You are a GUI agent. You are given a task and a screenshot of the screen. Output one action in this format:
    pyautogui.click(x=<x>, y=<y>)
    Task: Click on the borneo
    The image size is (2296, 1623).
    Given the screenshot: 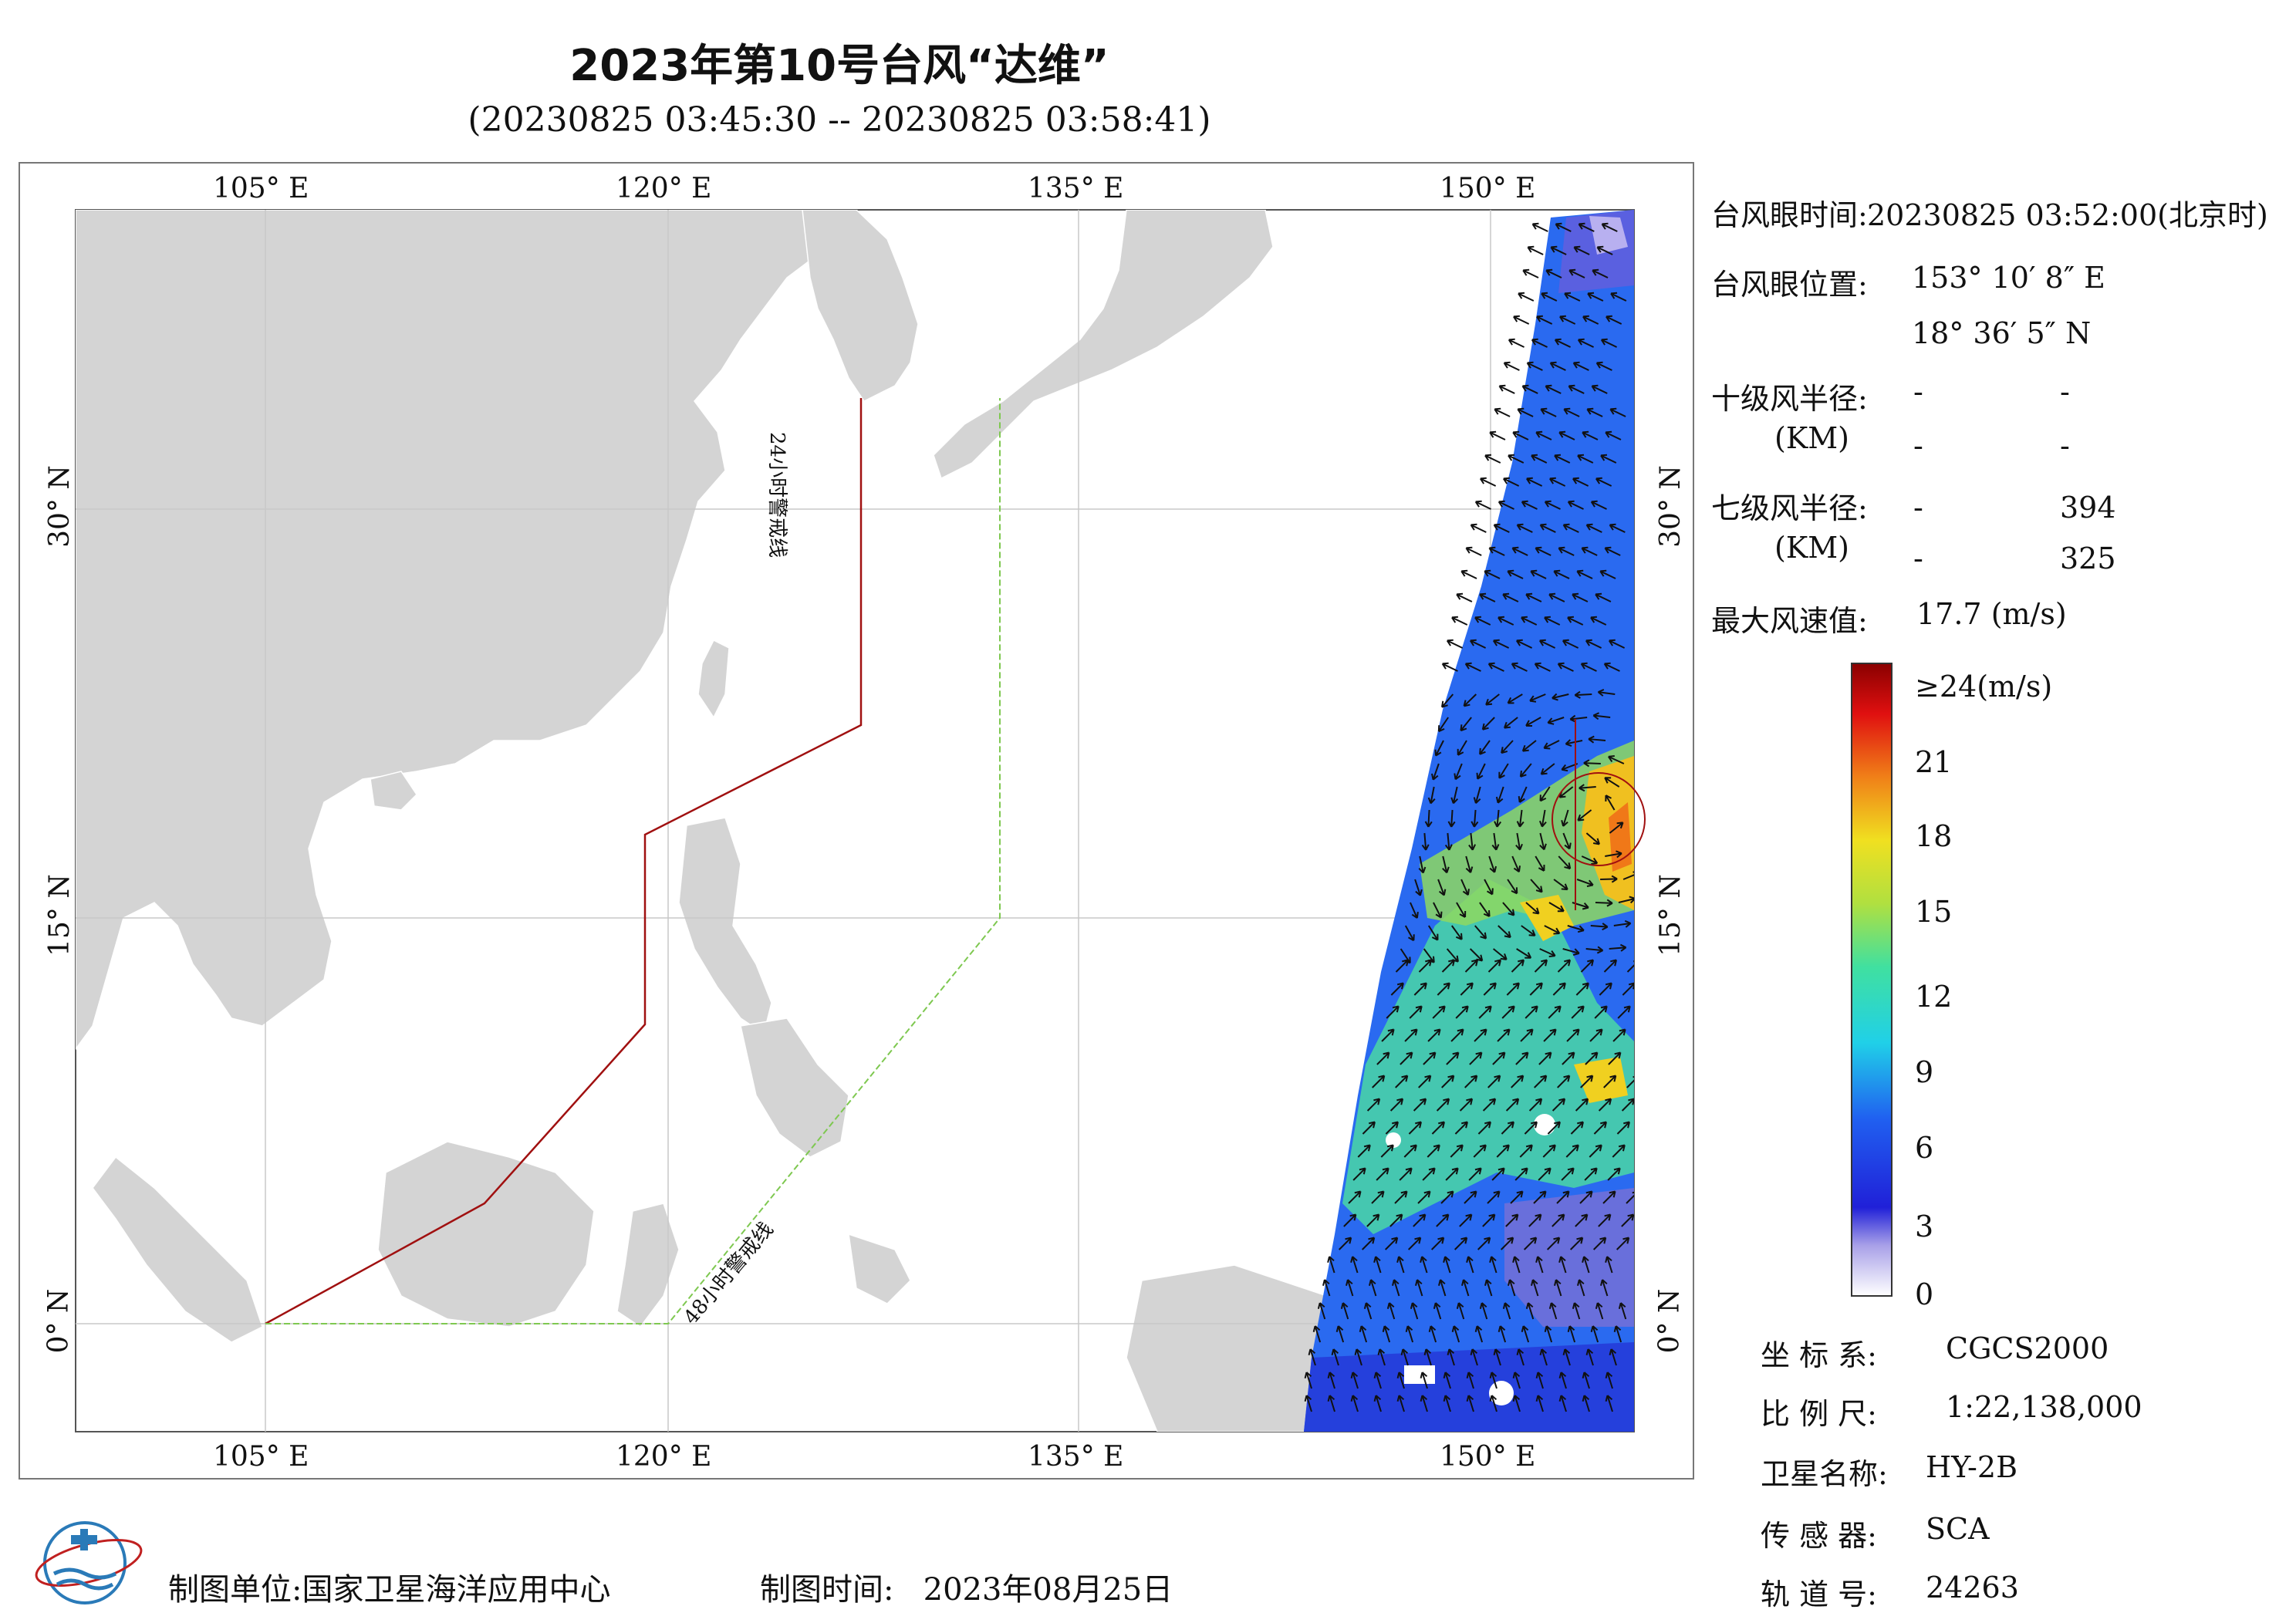 What is the action you would take?
    pyautogui.click(x=486, y=1234)
    